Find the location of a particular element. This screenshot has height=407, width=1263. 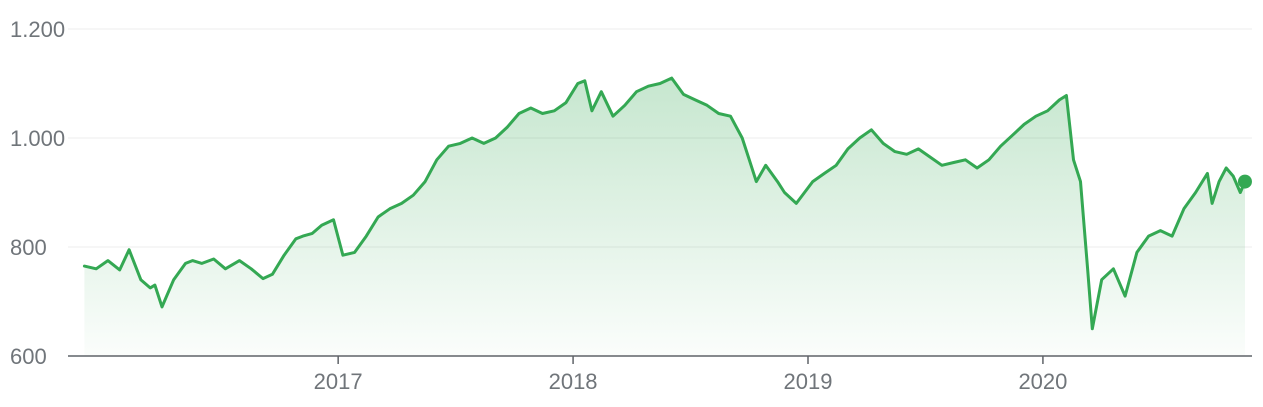

y-tick-label: 600 is located at coordinates (28, 356).